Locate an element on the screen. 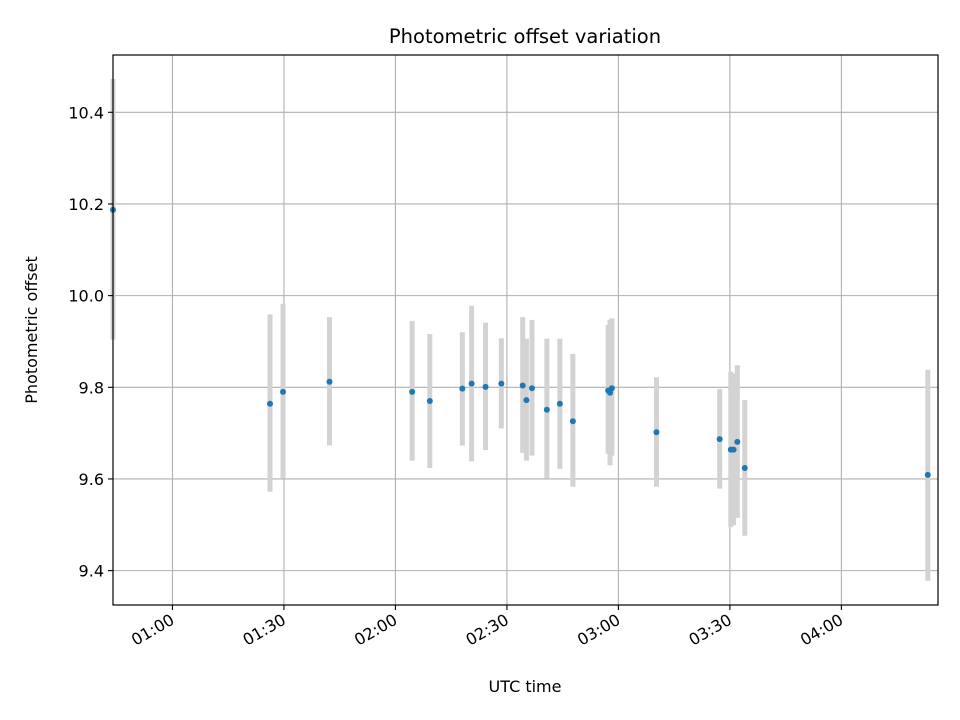 The image size is (960, 720). y-tick-label: 10.4 is located at coordinates (86, 112).